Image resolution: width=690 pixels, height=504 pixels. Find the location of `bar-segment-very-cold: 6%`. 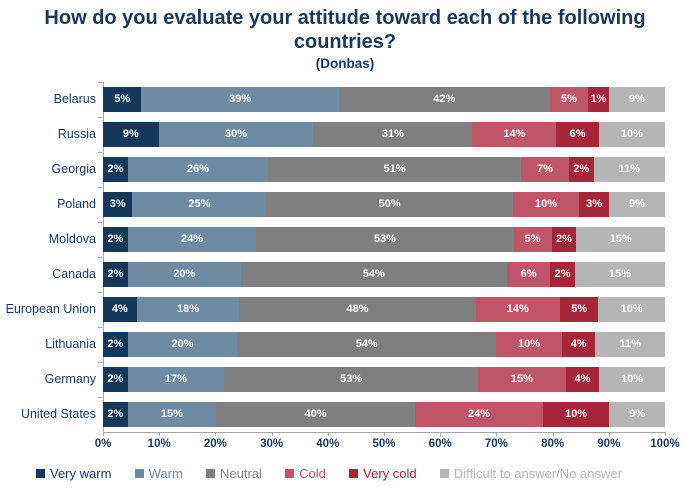

bar-segment-very-cold: 6% is located at coordinates (577, 134).